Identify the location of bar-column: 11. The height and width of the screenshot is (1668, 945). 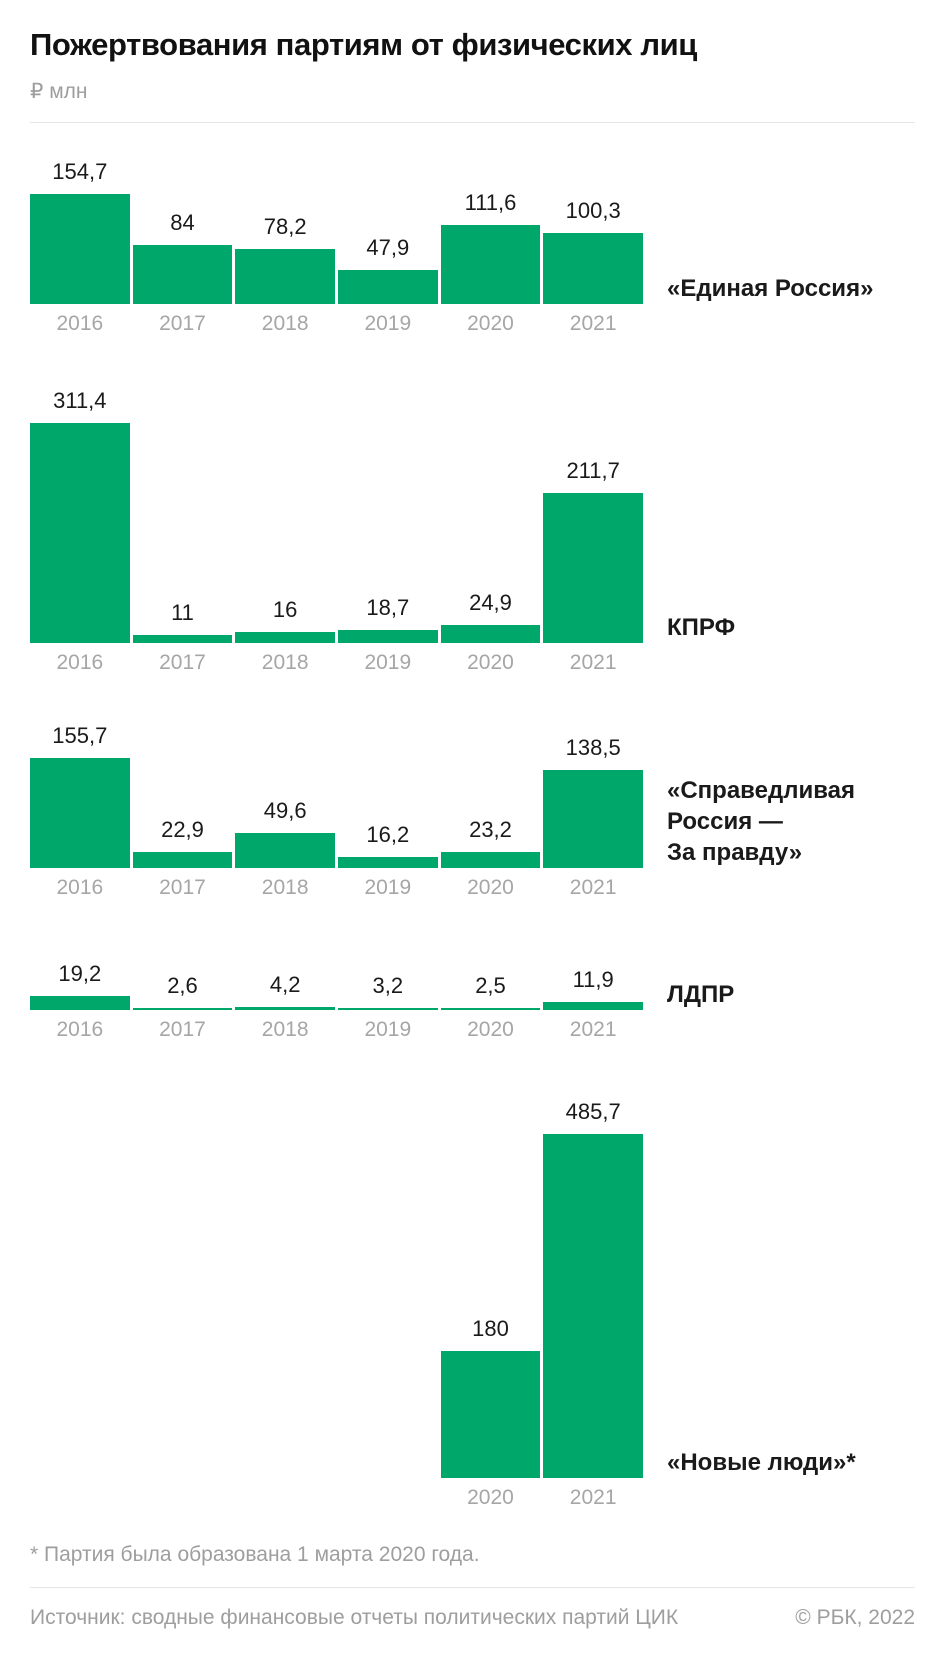
(182, 513).